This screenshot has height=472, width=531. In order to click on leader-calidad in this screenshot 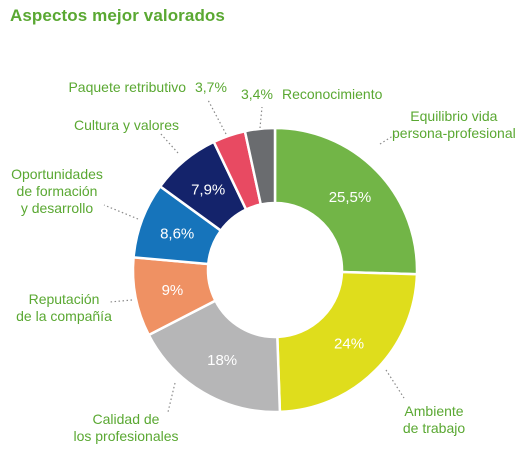, I will do `click(171, 397)`.